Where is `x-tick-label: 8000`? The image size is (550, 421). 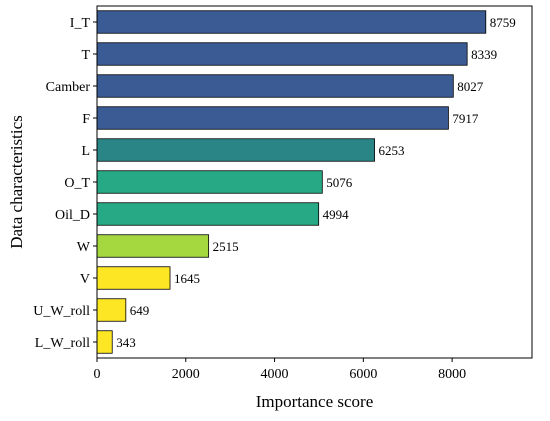 x-tick-label: 8000 is located at coordinates (452, 374).